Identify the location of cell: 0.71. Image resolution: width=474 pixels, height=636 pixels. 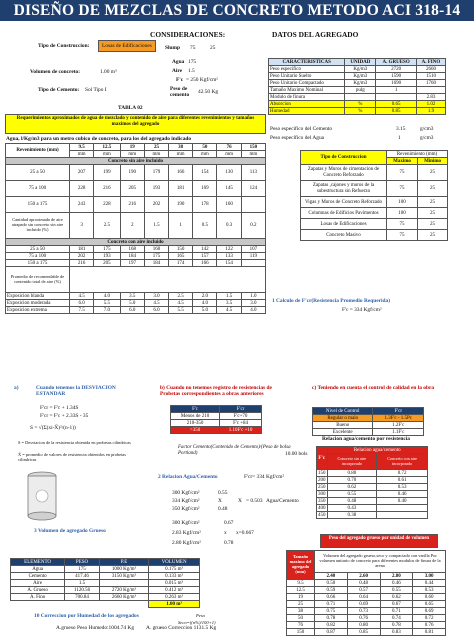
(396, 611).